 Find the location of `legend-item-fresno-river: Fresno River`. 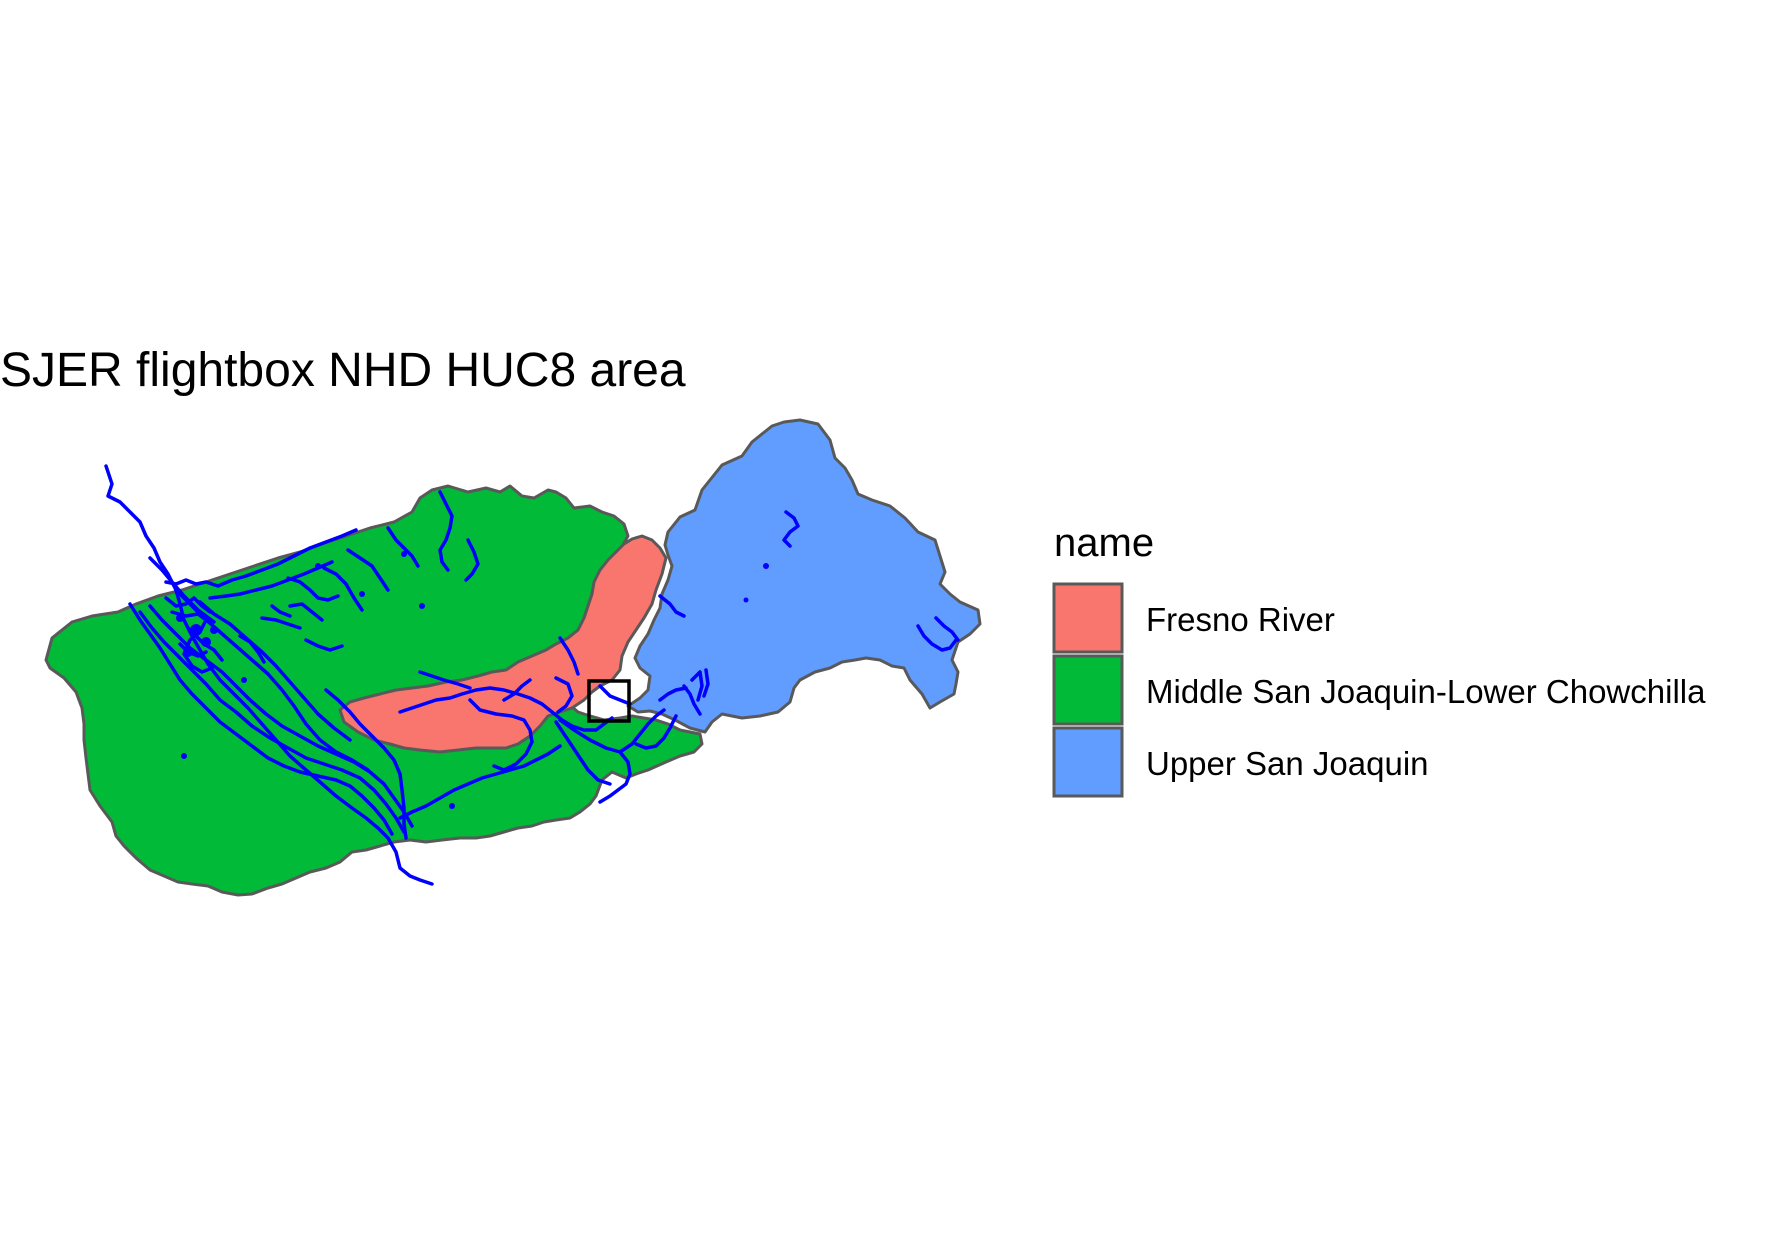

legend-item-fresno-river: Fresno River is located at coordinates (1193, 618).